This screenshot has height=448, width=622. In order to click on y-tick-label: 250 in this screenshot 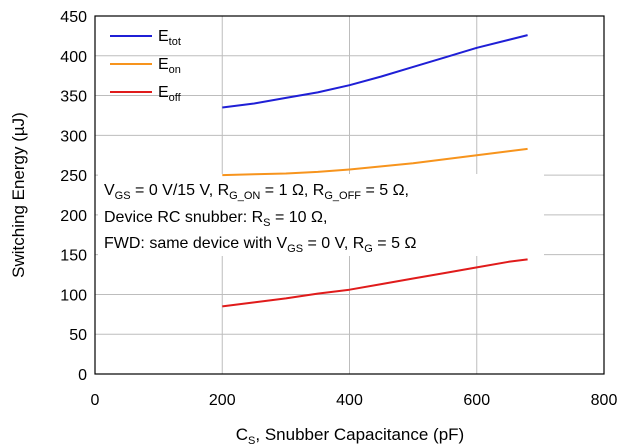, I will do `click(73, 176)`.